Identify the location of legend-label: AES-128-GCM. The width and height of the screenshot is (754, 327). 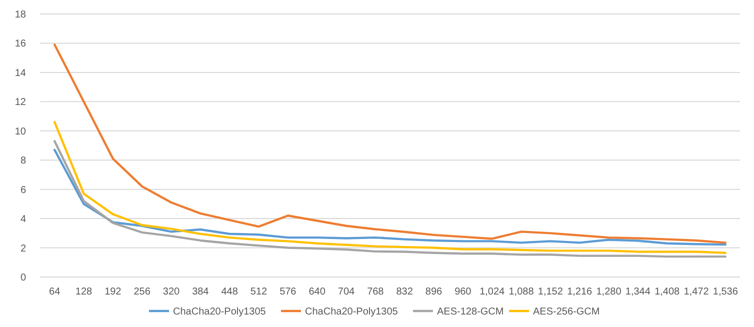
(470, 312).